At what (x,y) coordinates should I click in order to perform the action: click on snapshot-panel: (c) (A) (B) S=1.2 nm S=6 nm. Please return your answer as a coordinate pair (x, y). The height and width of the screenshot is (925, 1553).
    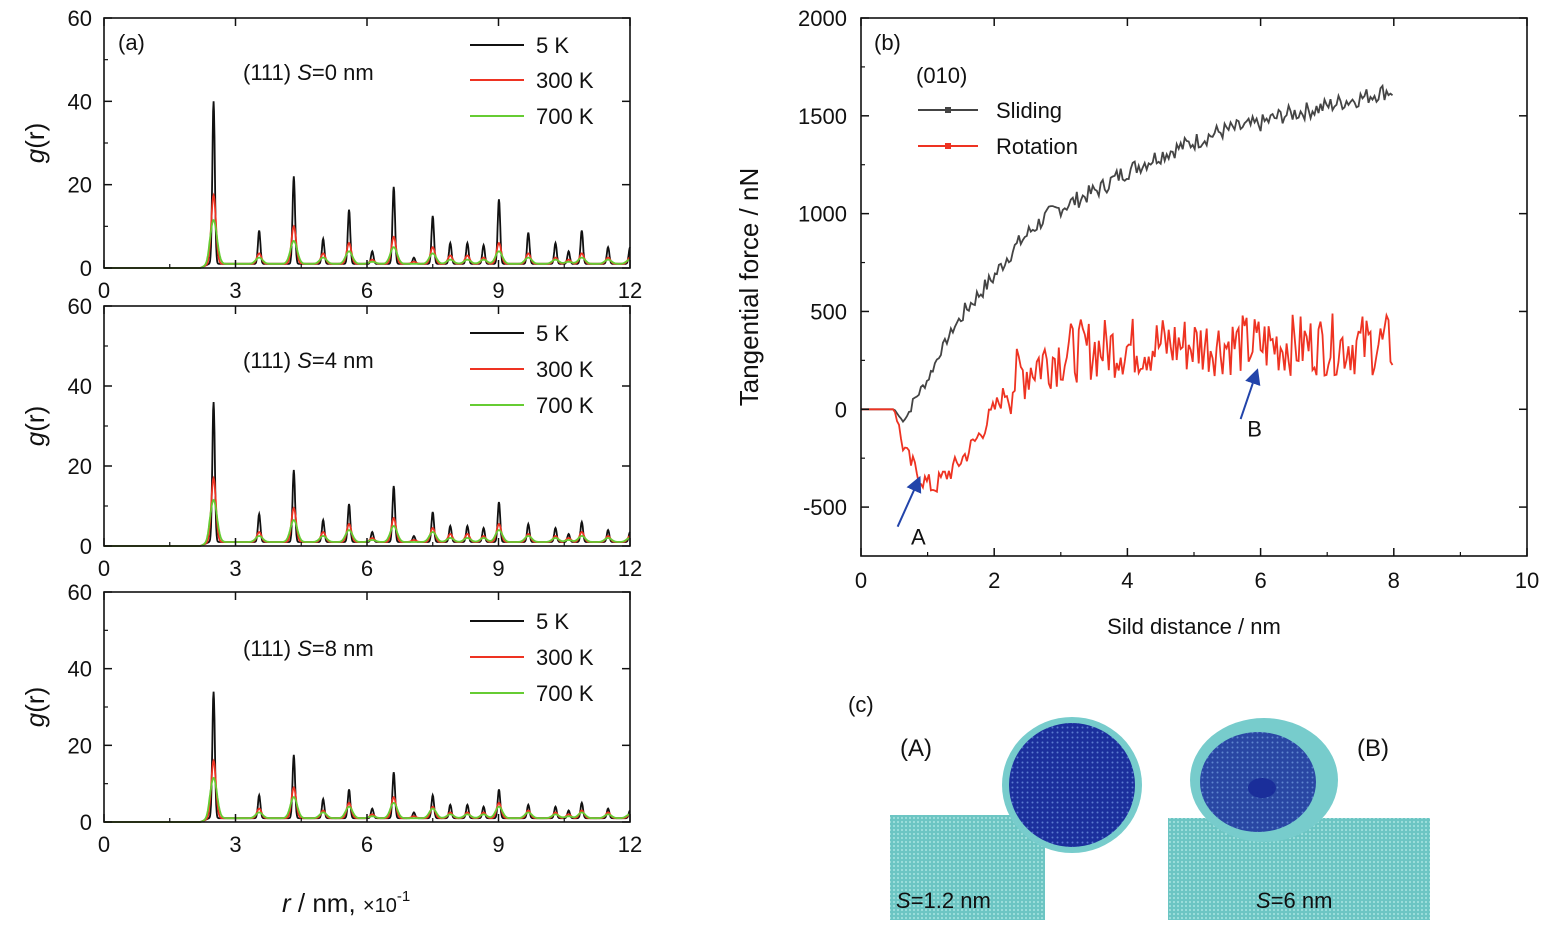
    Looking at the image, I should click on (1139, 806).